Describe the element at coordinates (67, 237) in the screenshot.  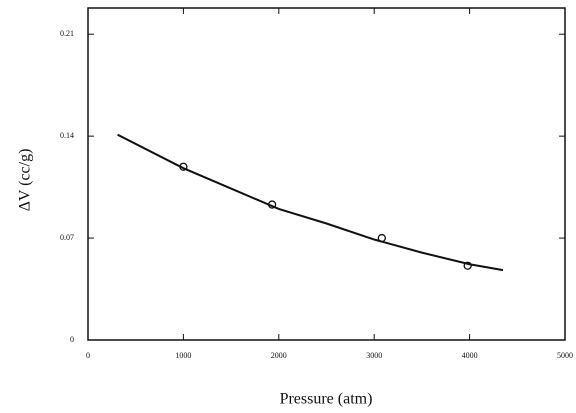
I see `y-tick-label: 0.07` at that location.